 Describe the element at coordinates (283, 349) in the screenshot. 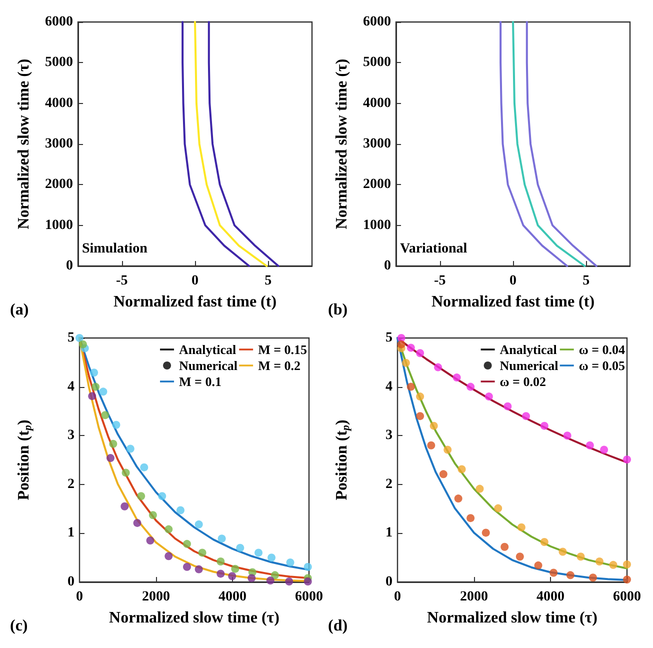

I see `legend-label: M = 0.15` at that location.